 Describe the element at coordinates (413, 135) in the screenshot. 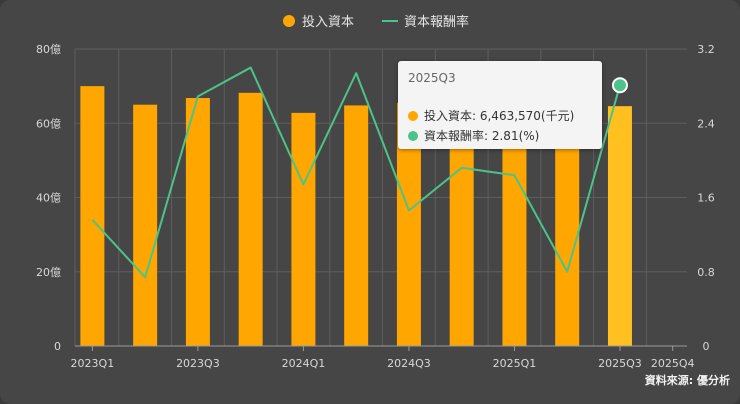

I see `tooltip-line-dot` at that location.